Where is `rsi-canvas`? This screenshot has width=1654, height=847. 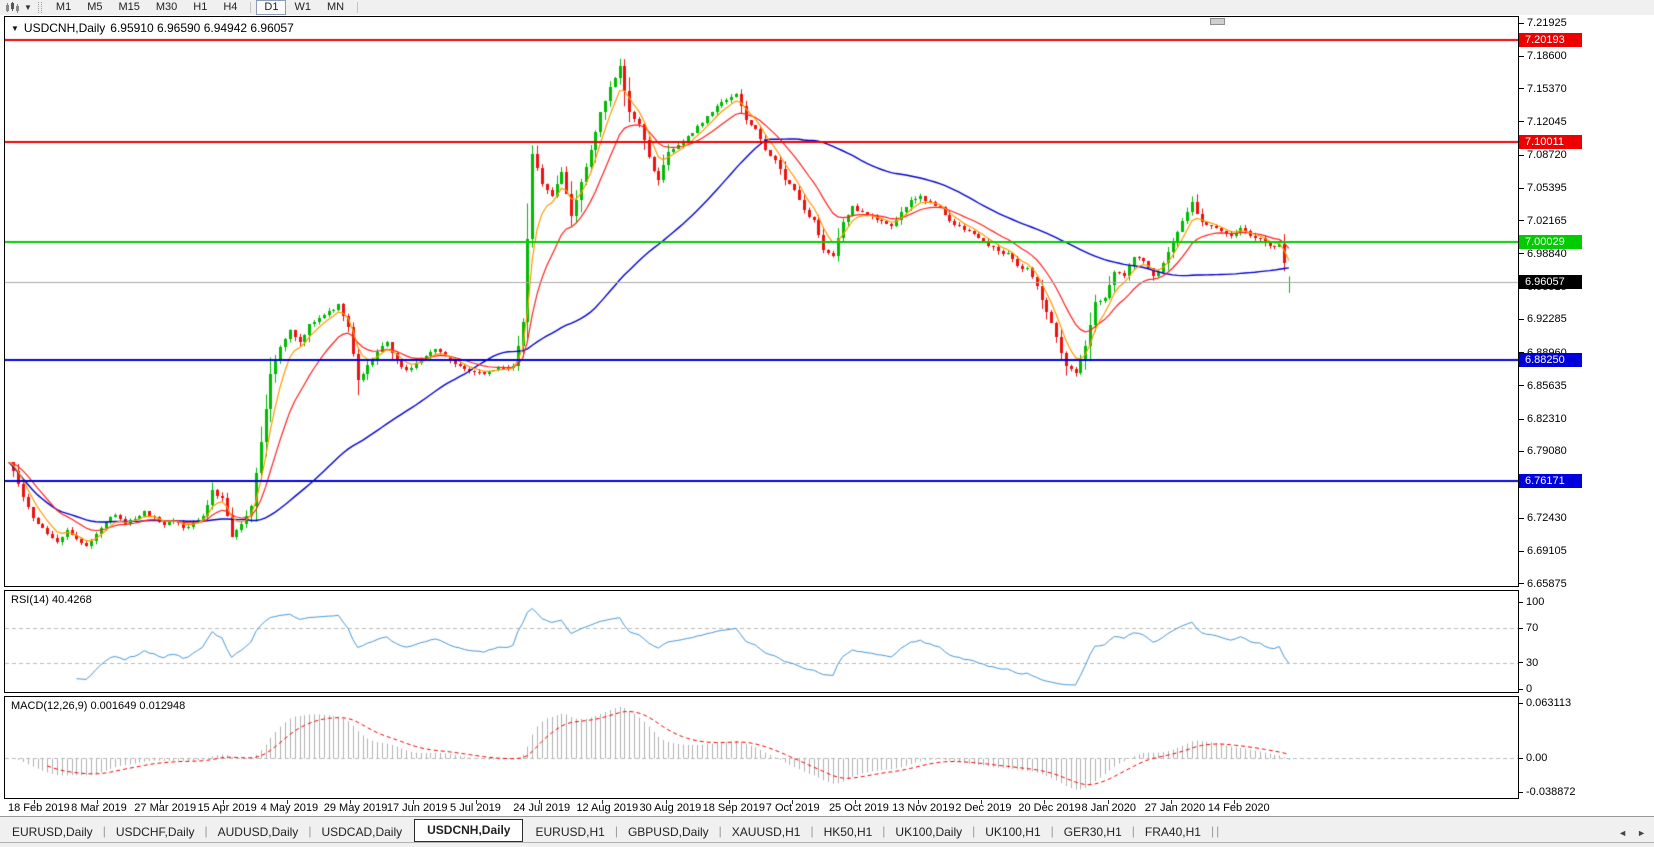
rsi-canvas is located at coordinates (761, 641).